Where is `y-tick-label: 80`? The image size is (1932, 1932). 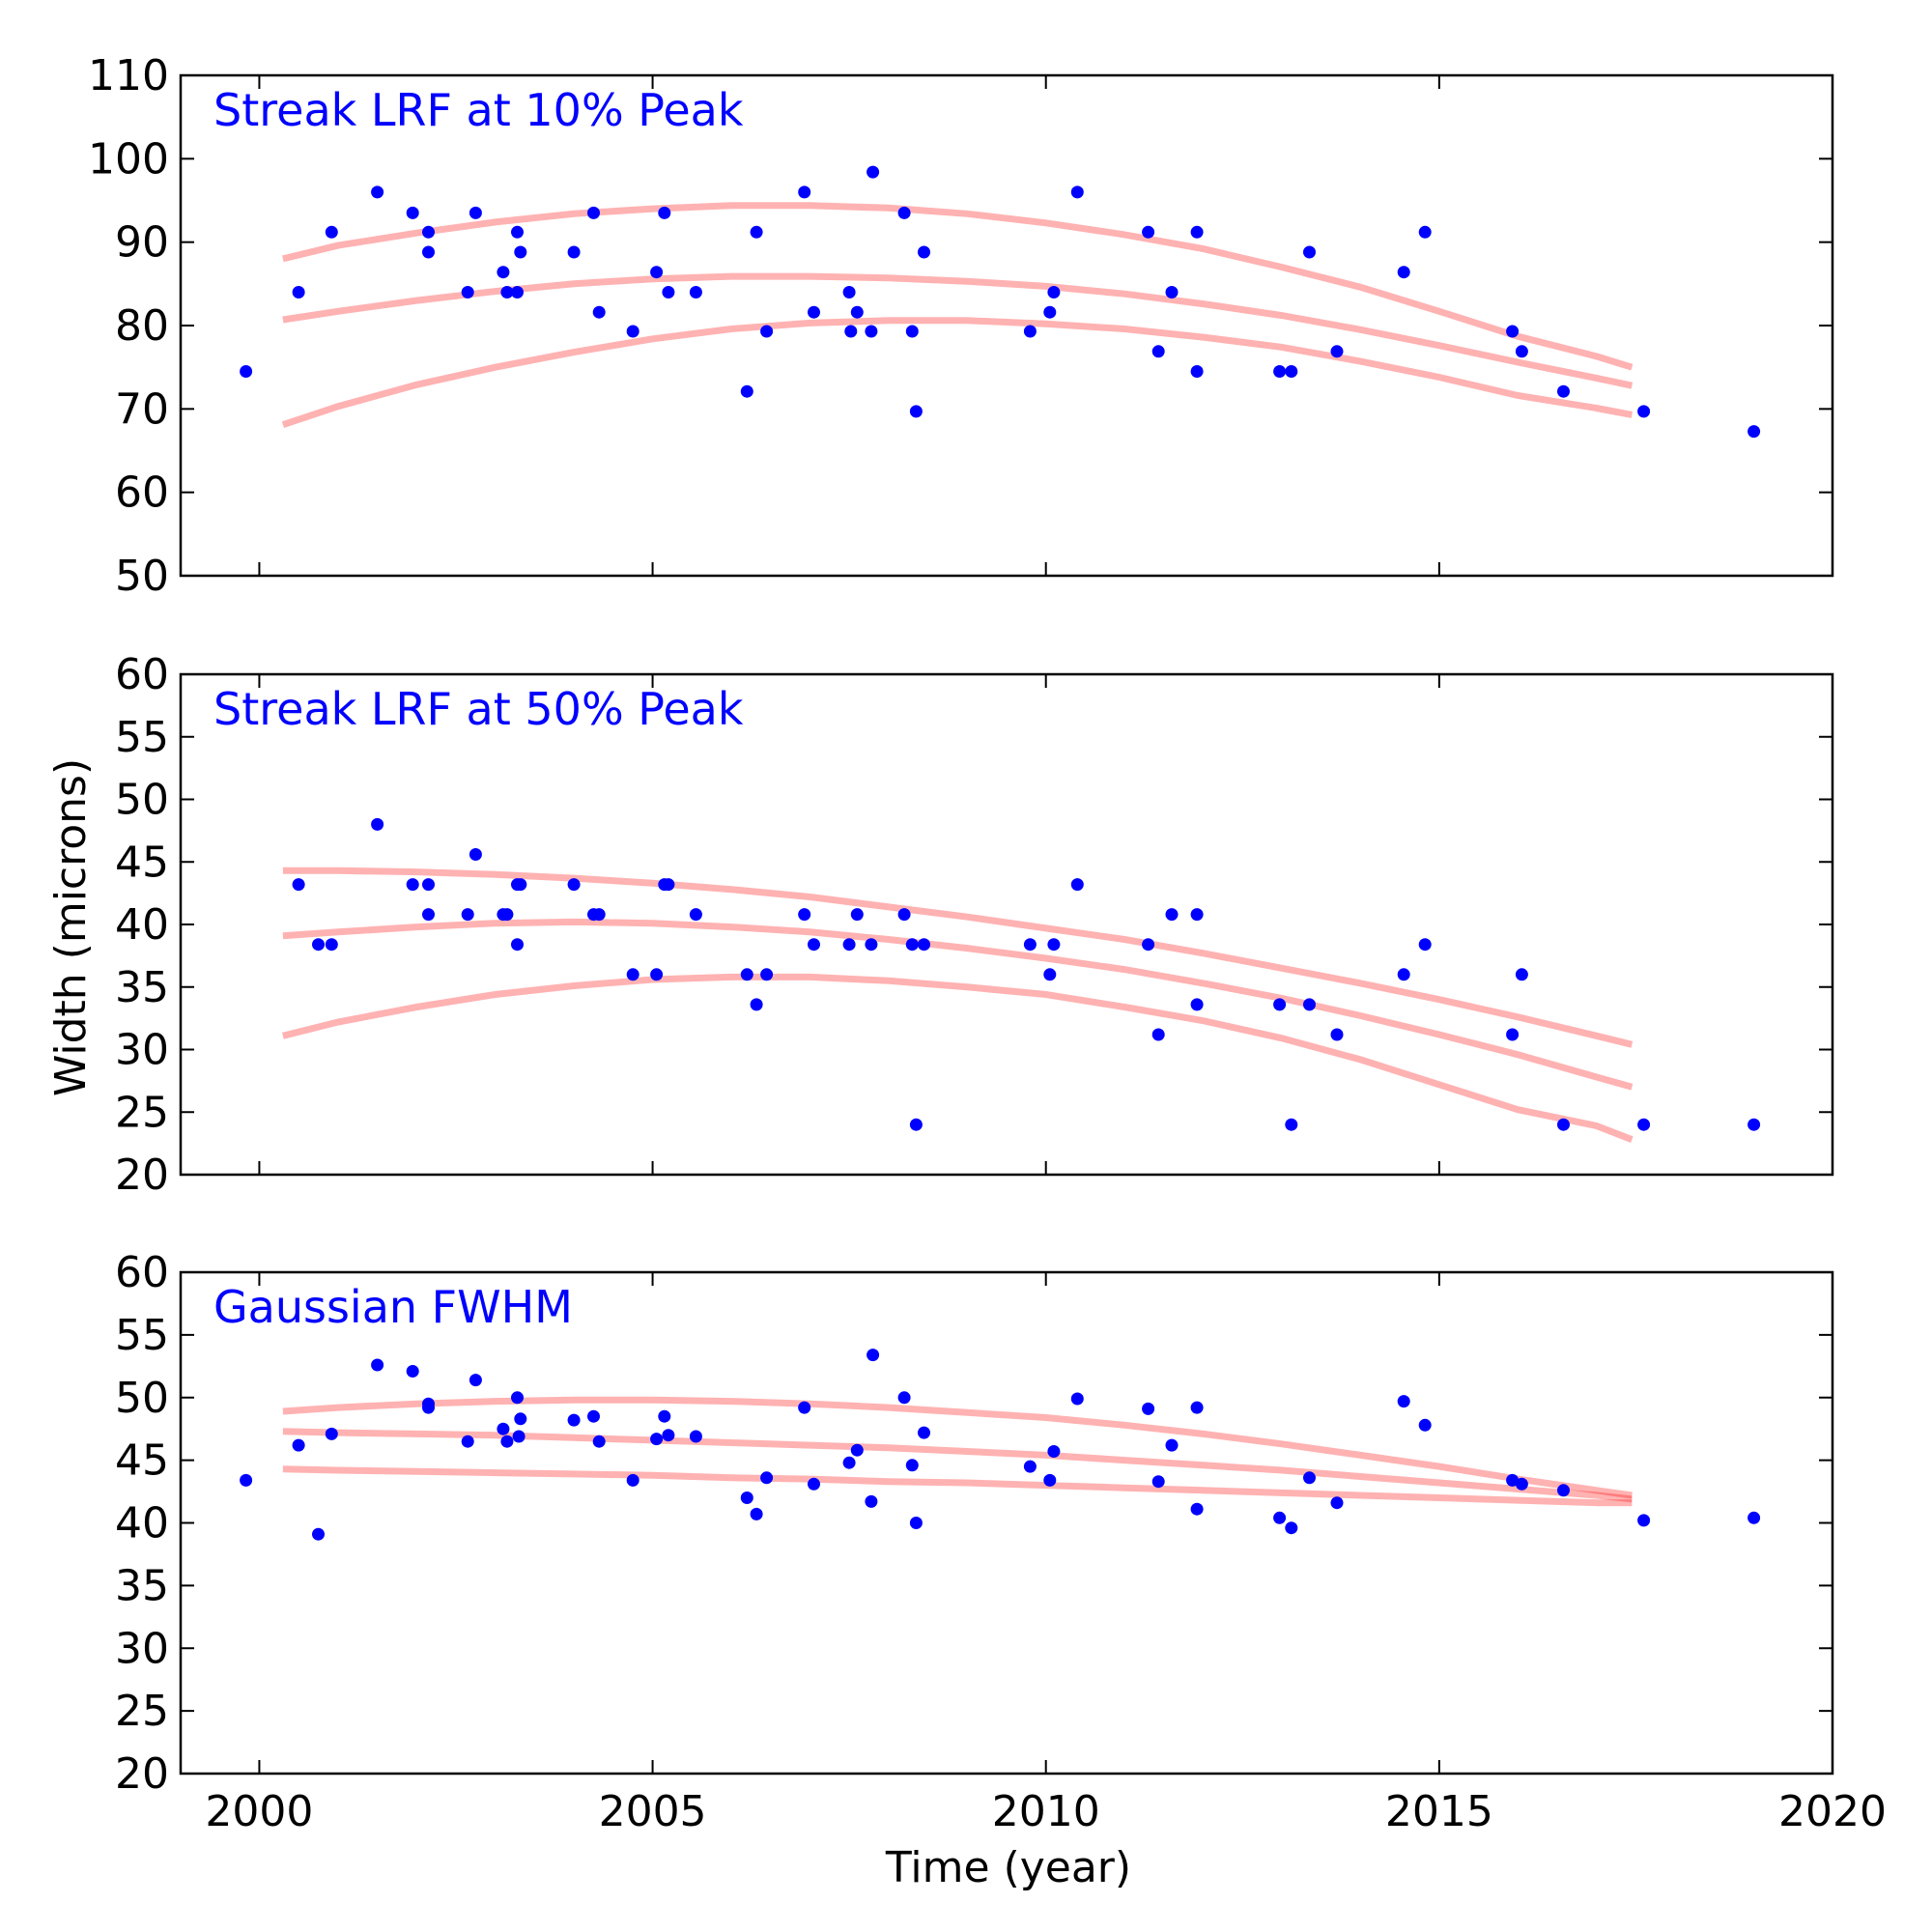 y-tick-label: 80 is located at coordinates (142, 326).